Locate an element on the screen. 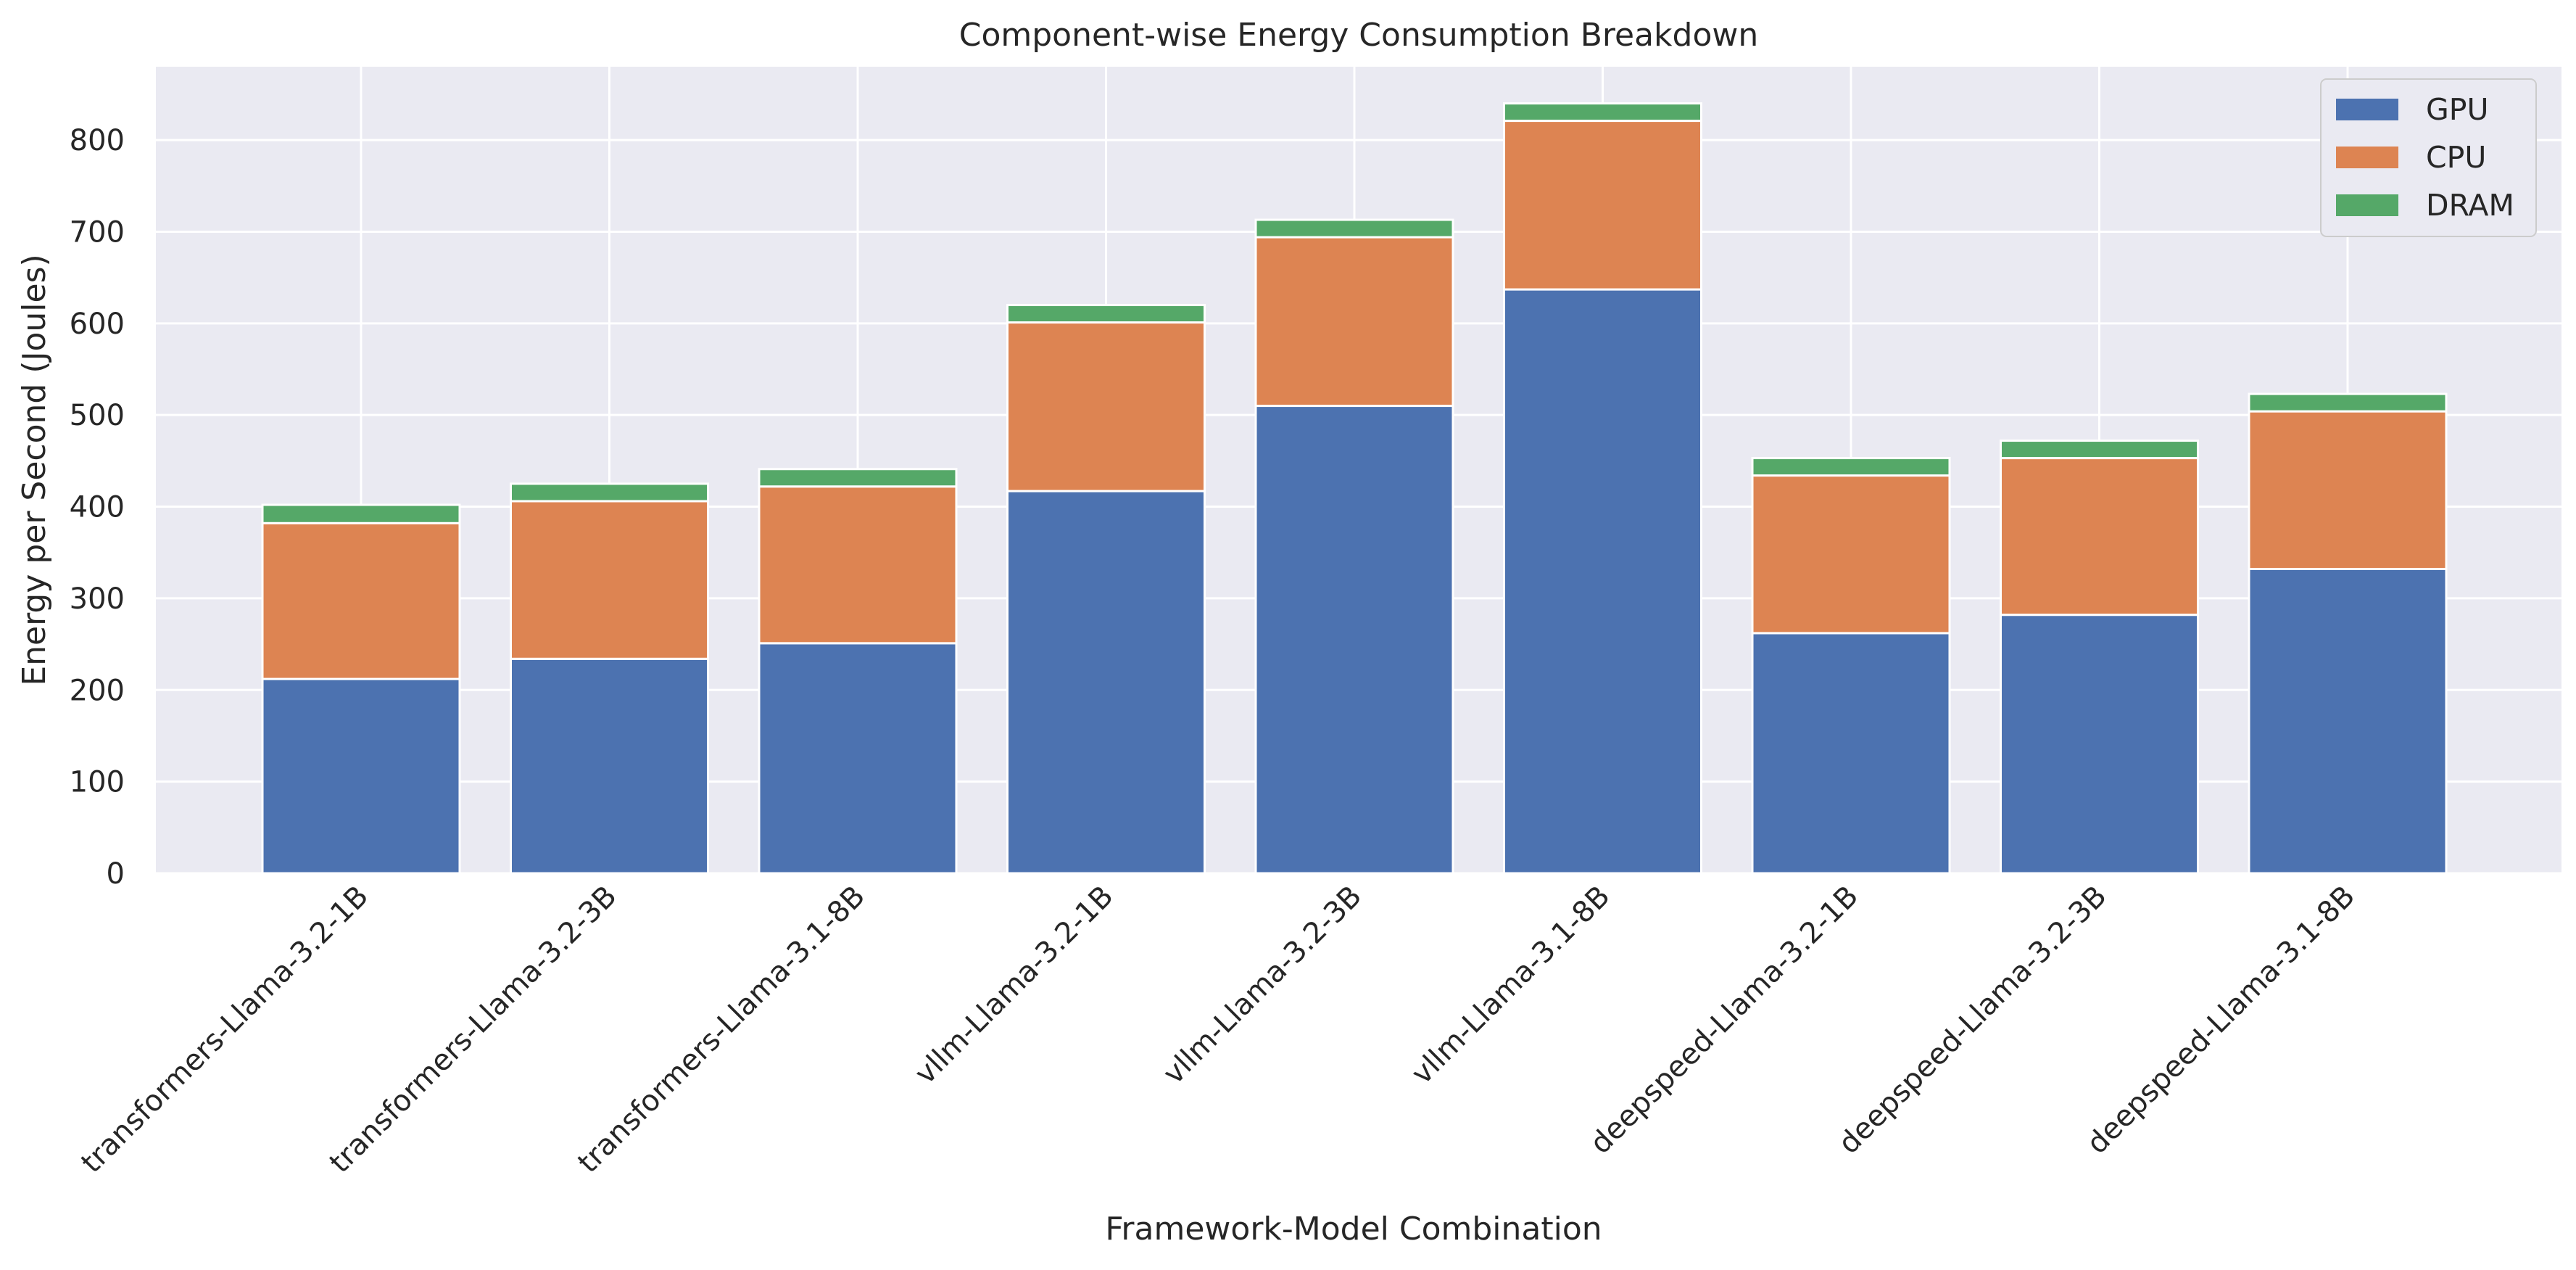 The height and width of the screenshot is (1270, 2576). y-tick-label: 300 is located at coordinates (97, 599).